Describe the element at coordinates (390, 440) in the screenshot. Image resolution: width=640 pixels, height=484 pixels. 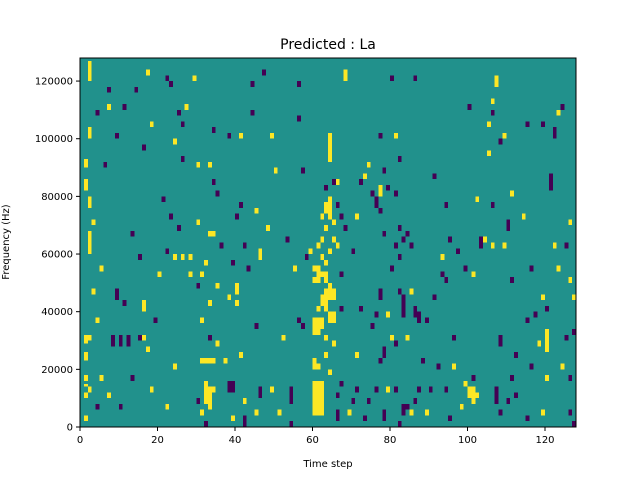
I see `x-tick-label: 80` at that location.